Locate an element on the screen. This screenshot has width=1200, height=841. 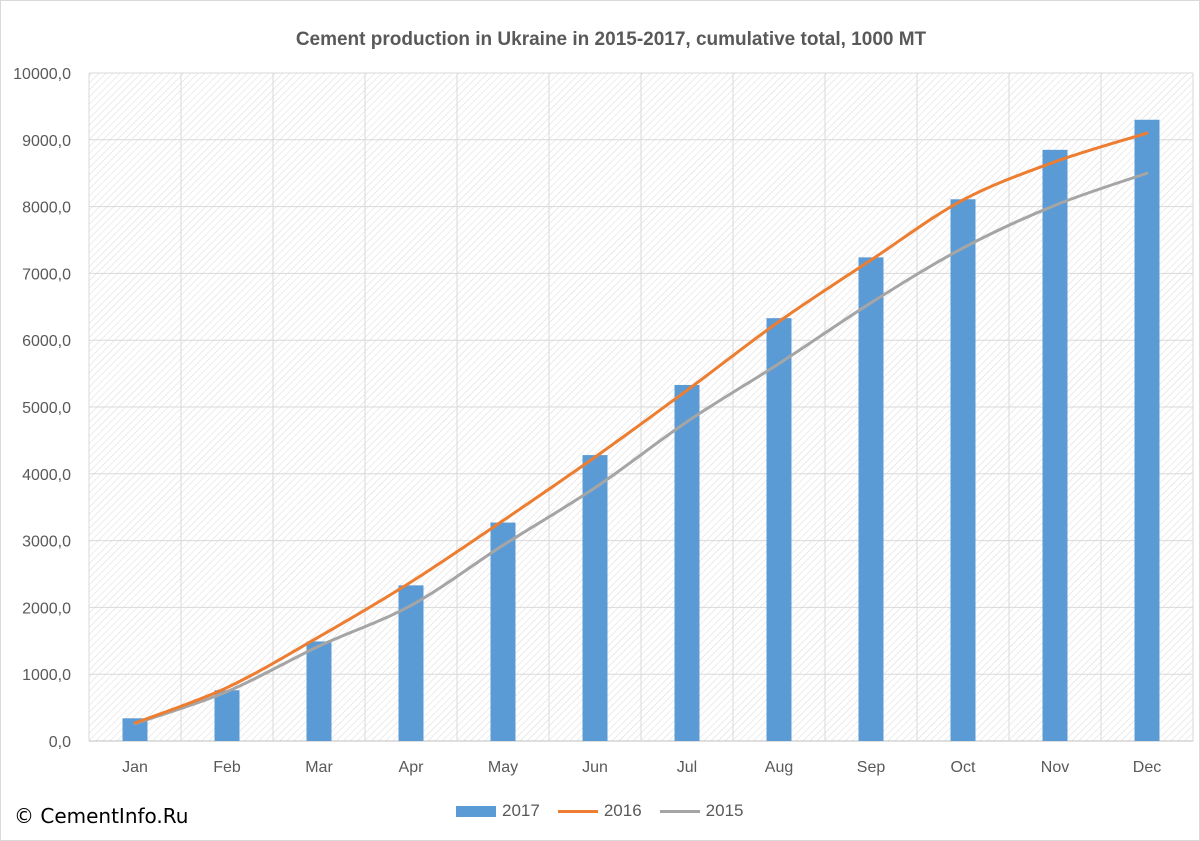
x-tick-label: Jul is located at coordinates (687, 767).